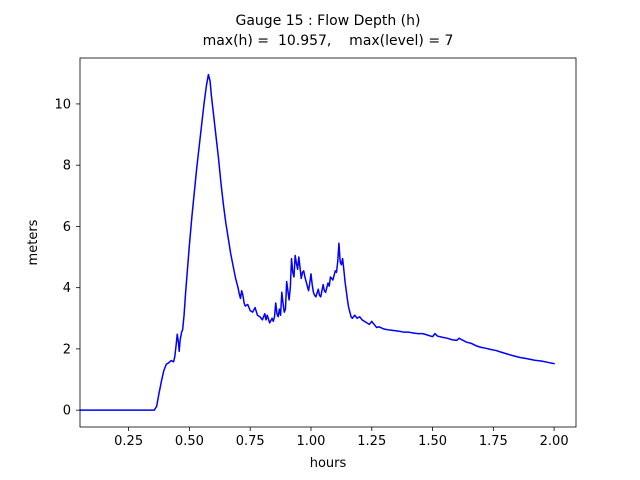 The width and height of the screenshot is (640, 480). I want to click on y-tick-label: 10, so click(62, 104).